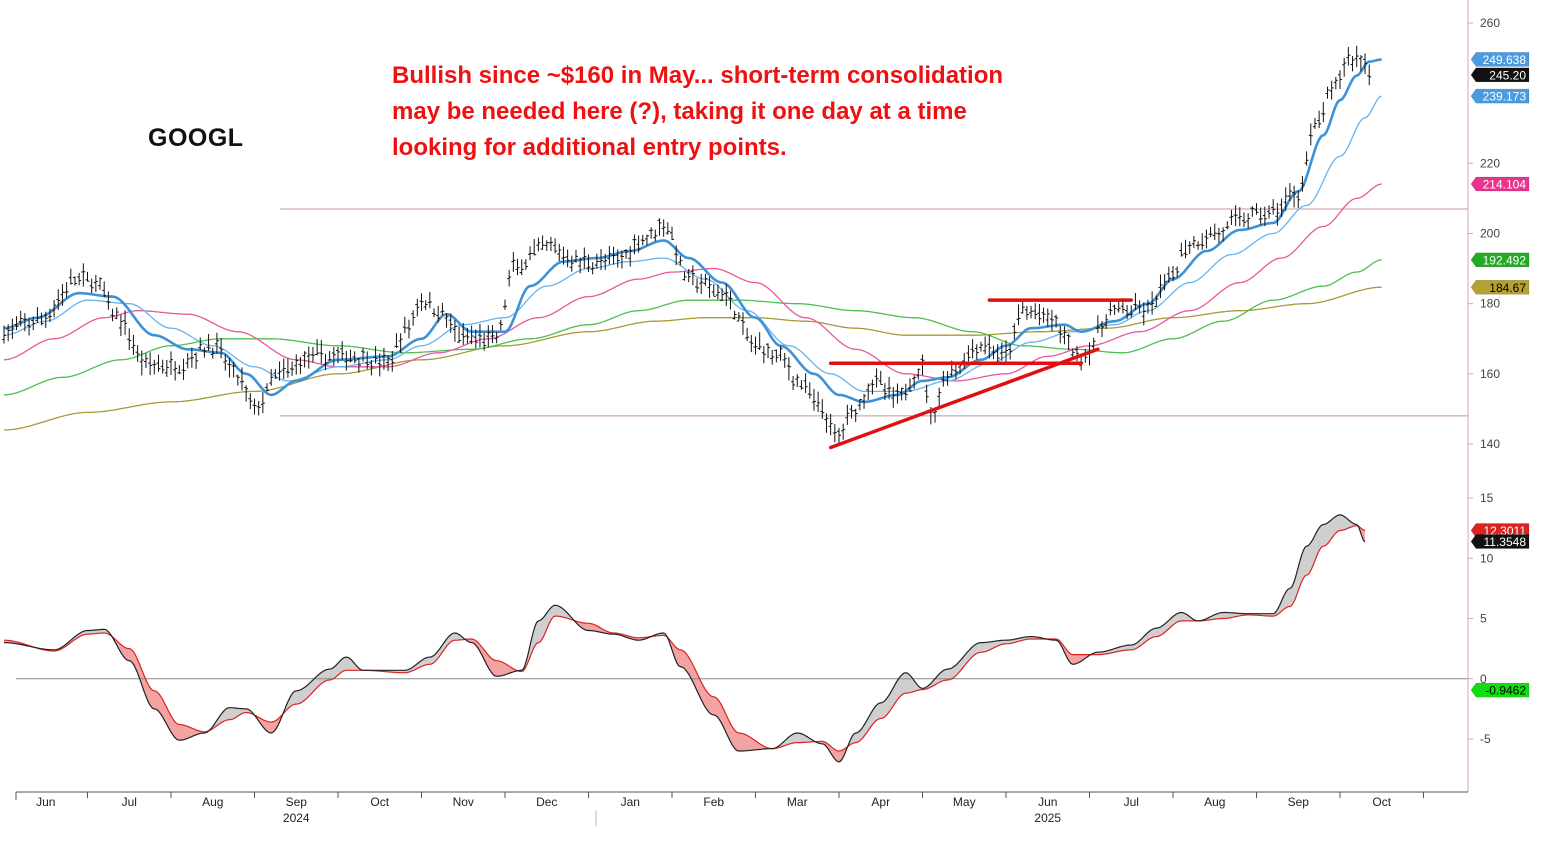 This screenshot has width=1546, height=845. What do you see at coordinates (713, 802) in the screenshot?
I see `month-label: Feb` at bounding box center [713, 802].